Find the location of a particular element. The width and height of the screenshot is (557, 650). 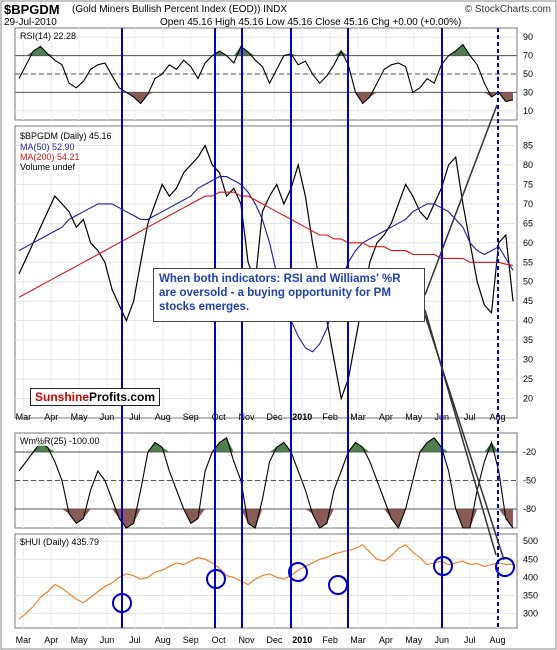

y-tick-label: 80 is located at coordinates (528, 165).